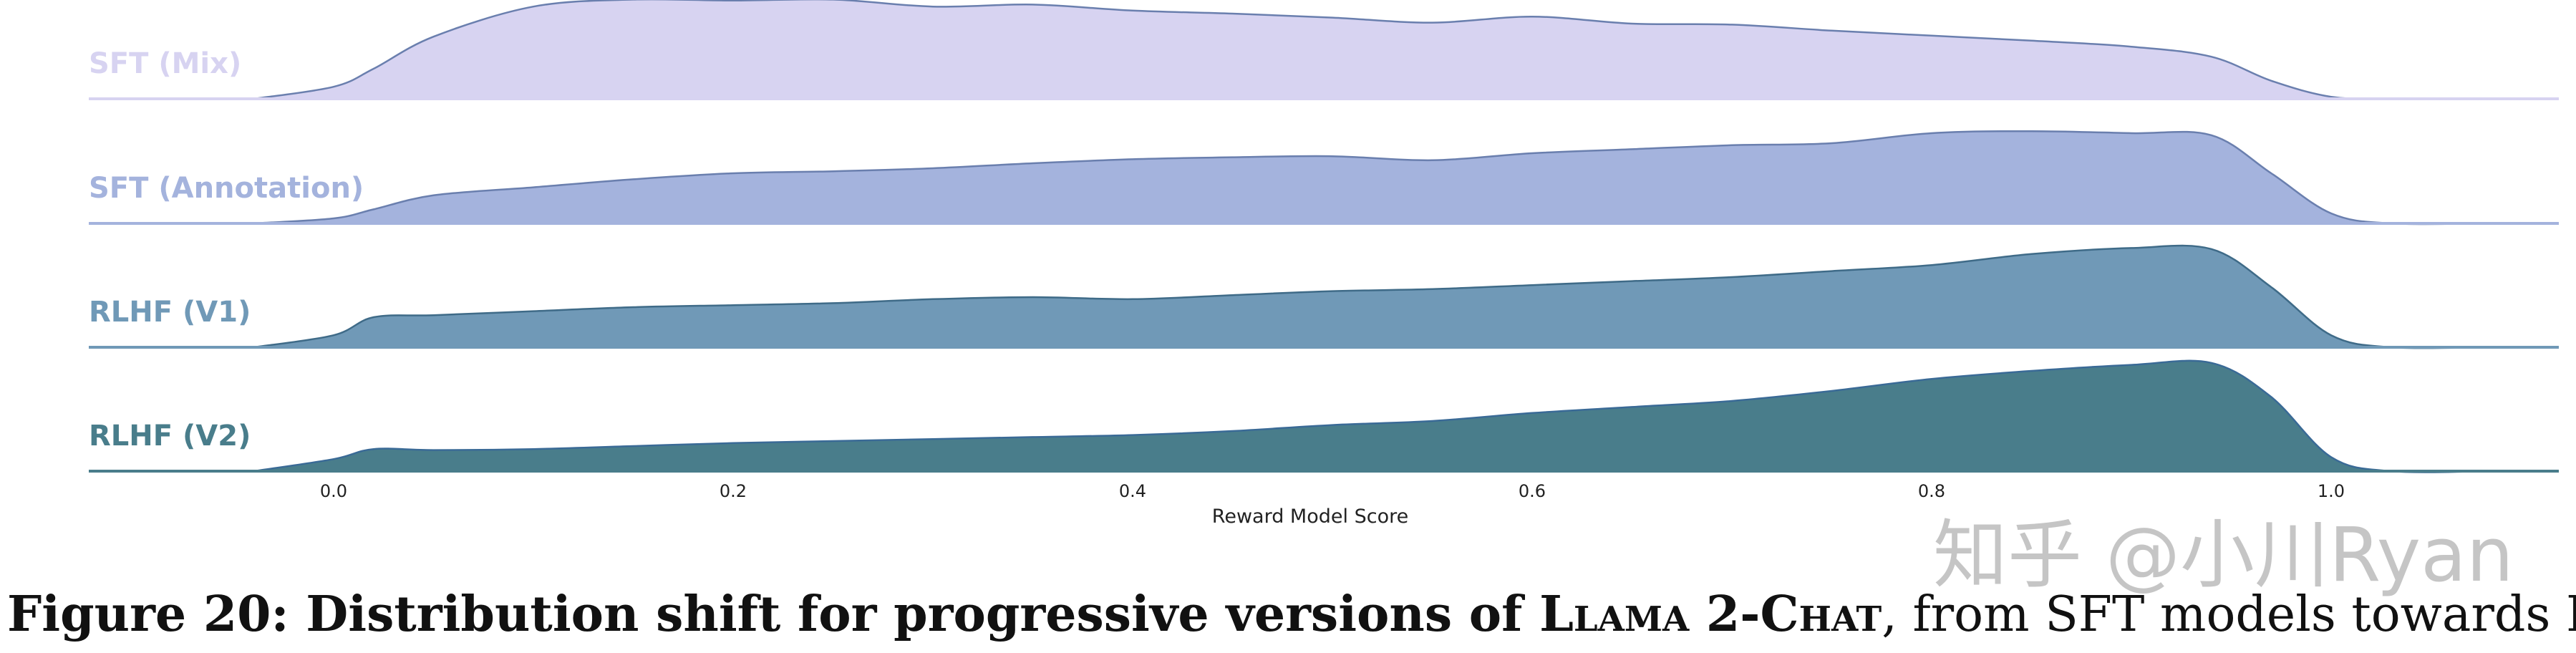  What do you see at coordinates (2224, 555) in the screenshot?
I see `watermark: 知乎 @小川Ryan` at bounding box center [2224, 555].